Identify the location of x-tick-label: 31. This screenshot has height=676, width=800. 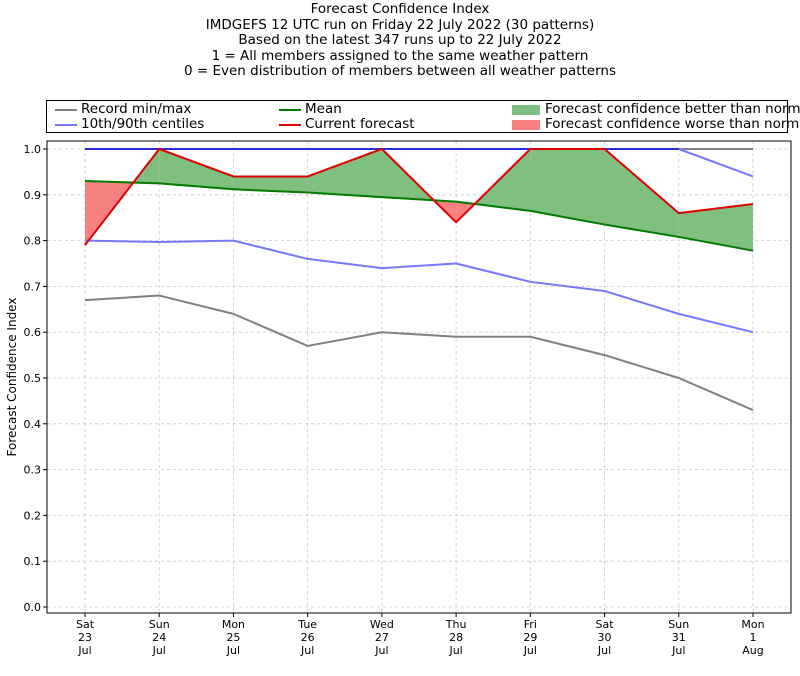
(679, 637).